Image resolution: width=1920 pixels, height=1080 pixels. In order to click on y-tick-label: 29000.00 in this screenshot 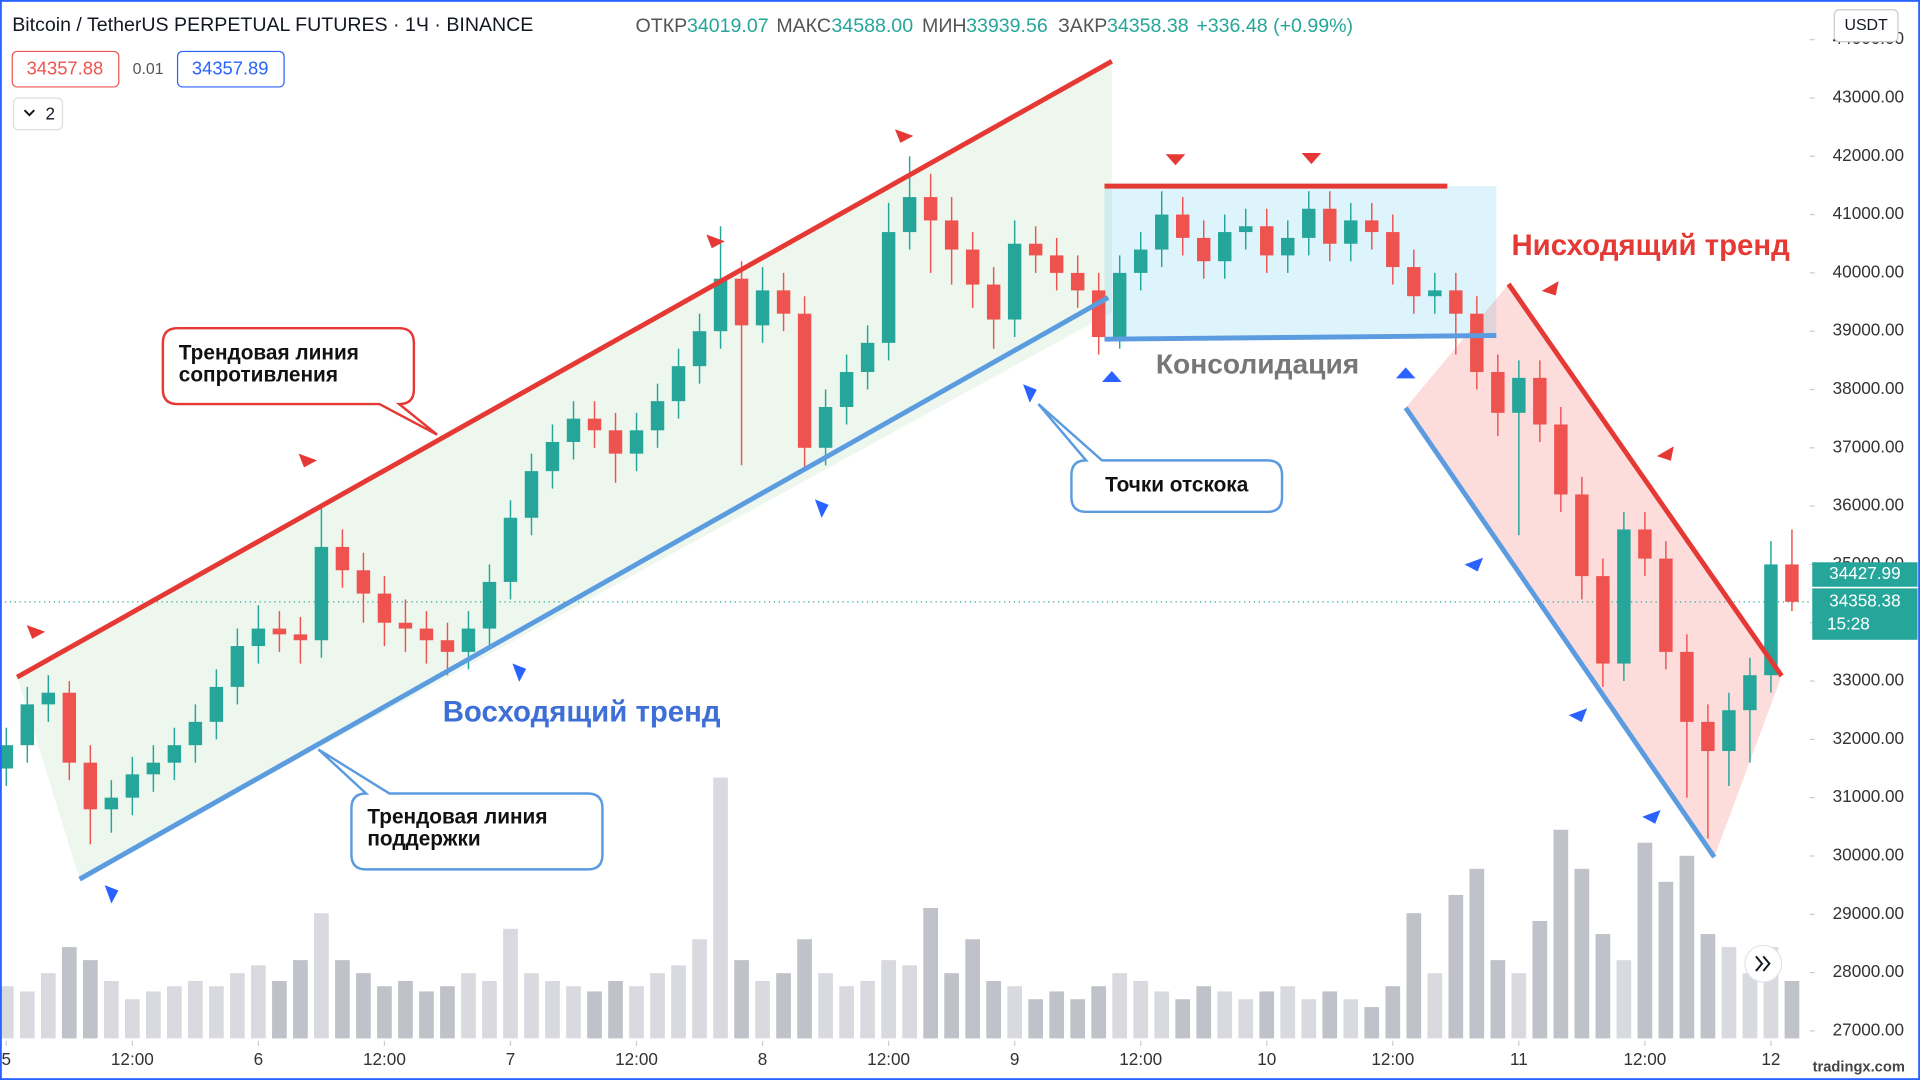, I will do `click(1868, 913)`.